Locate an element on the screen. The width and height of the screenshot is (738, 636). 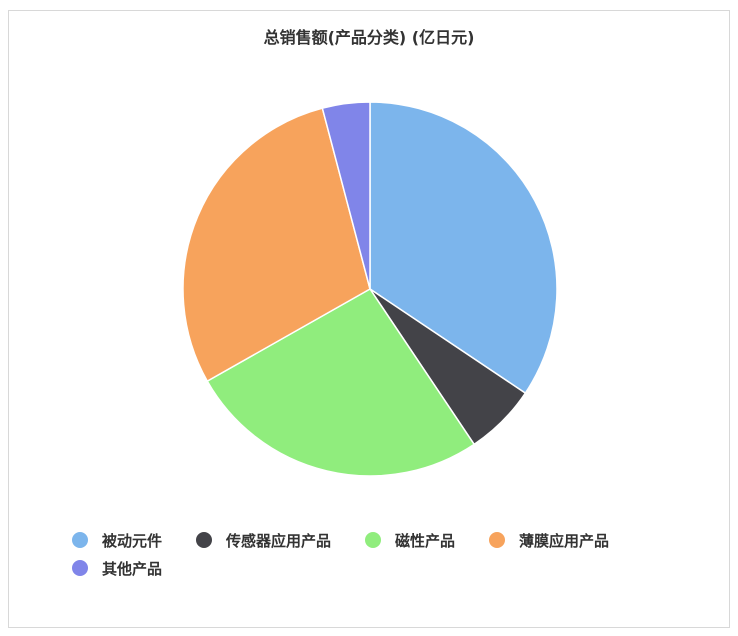
legend-label: 被动元件 is located at coordinates (132, 540).